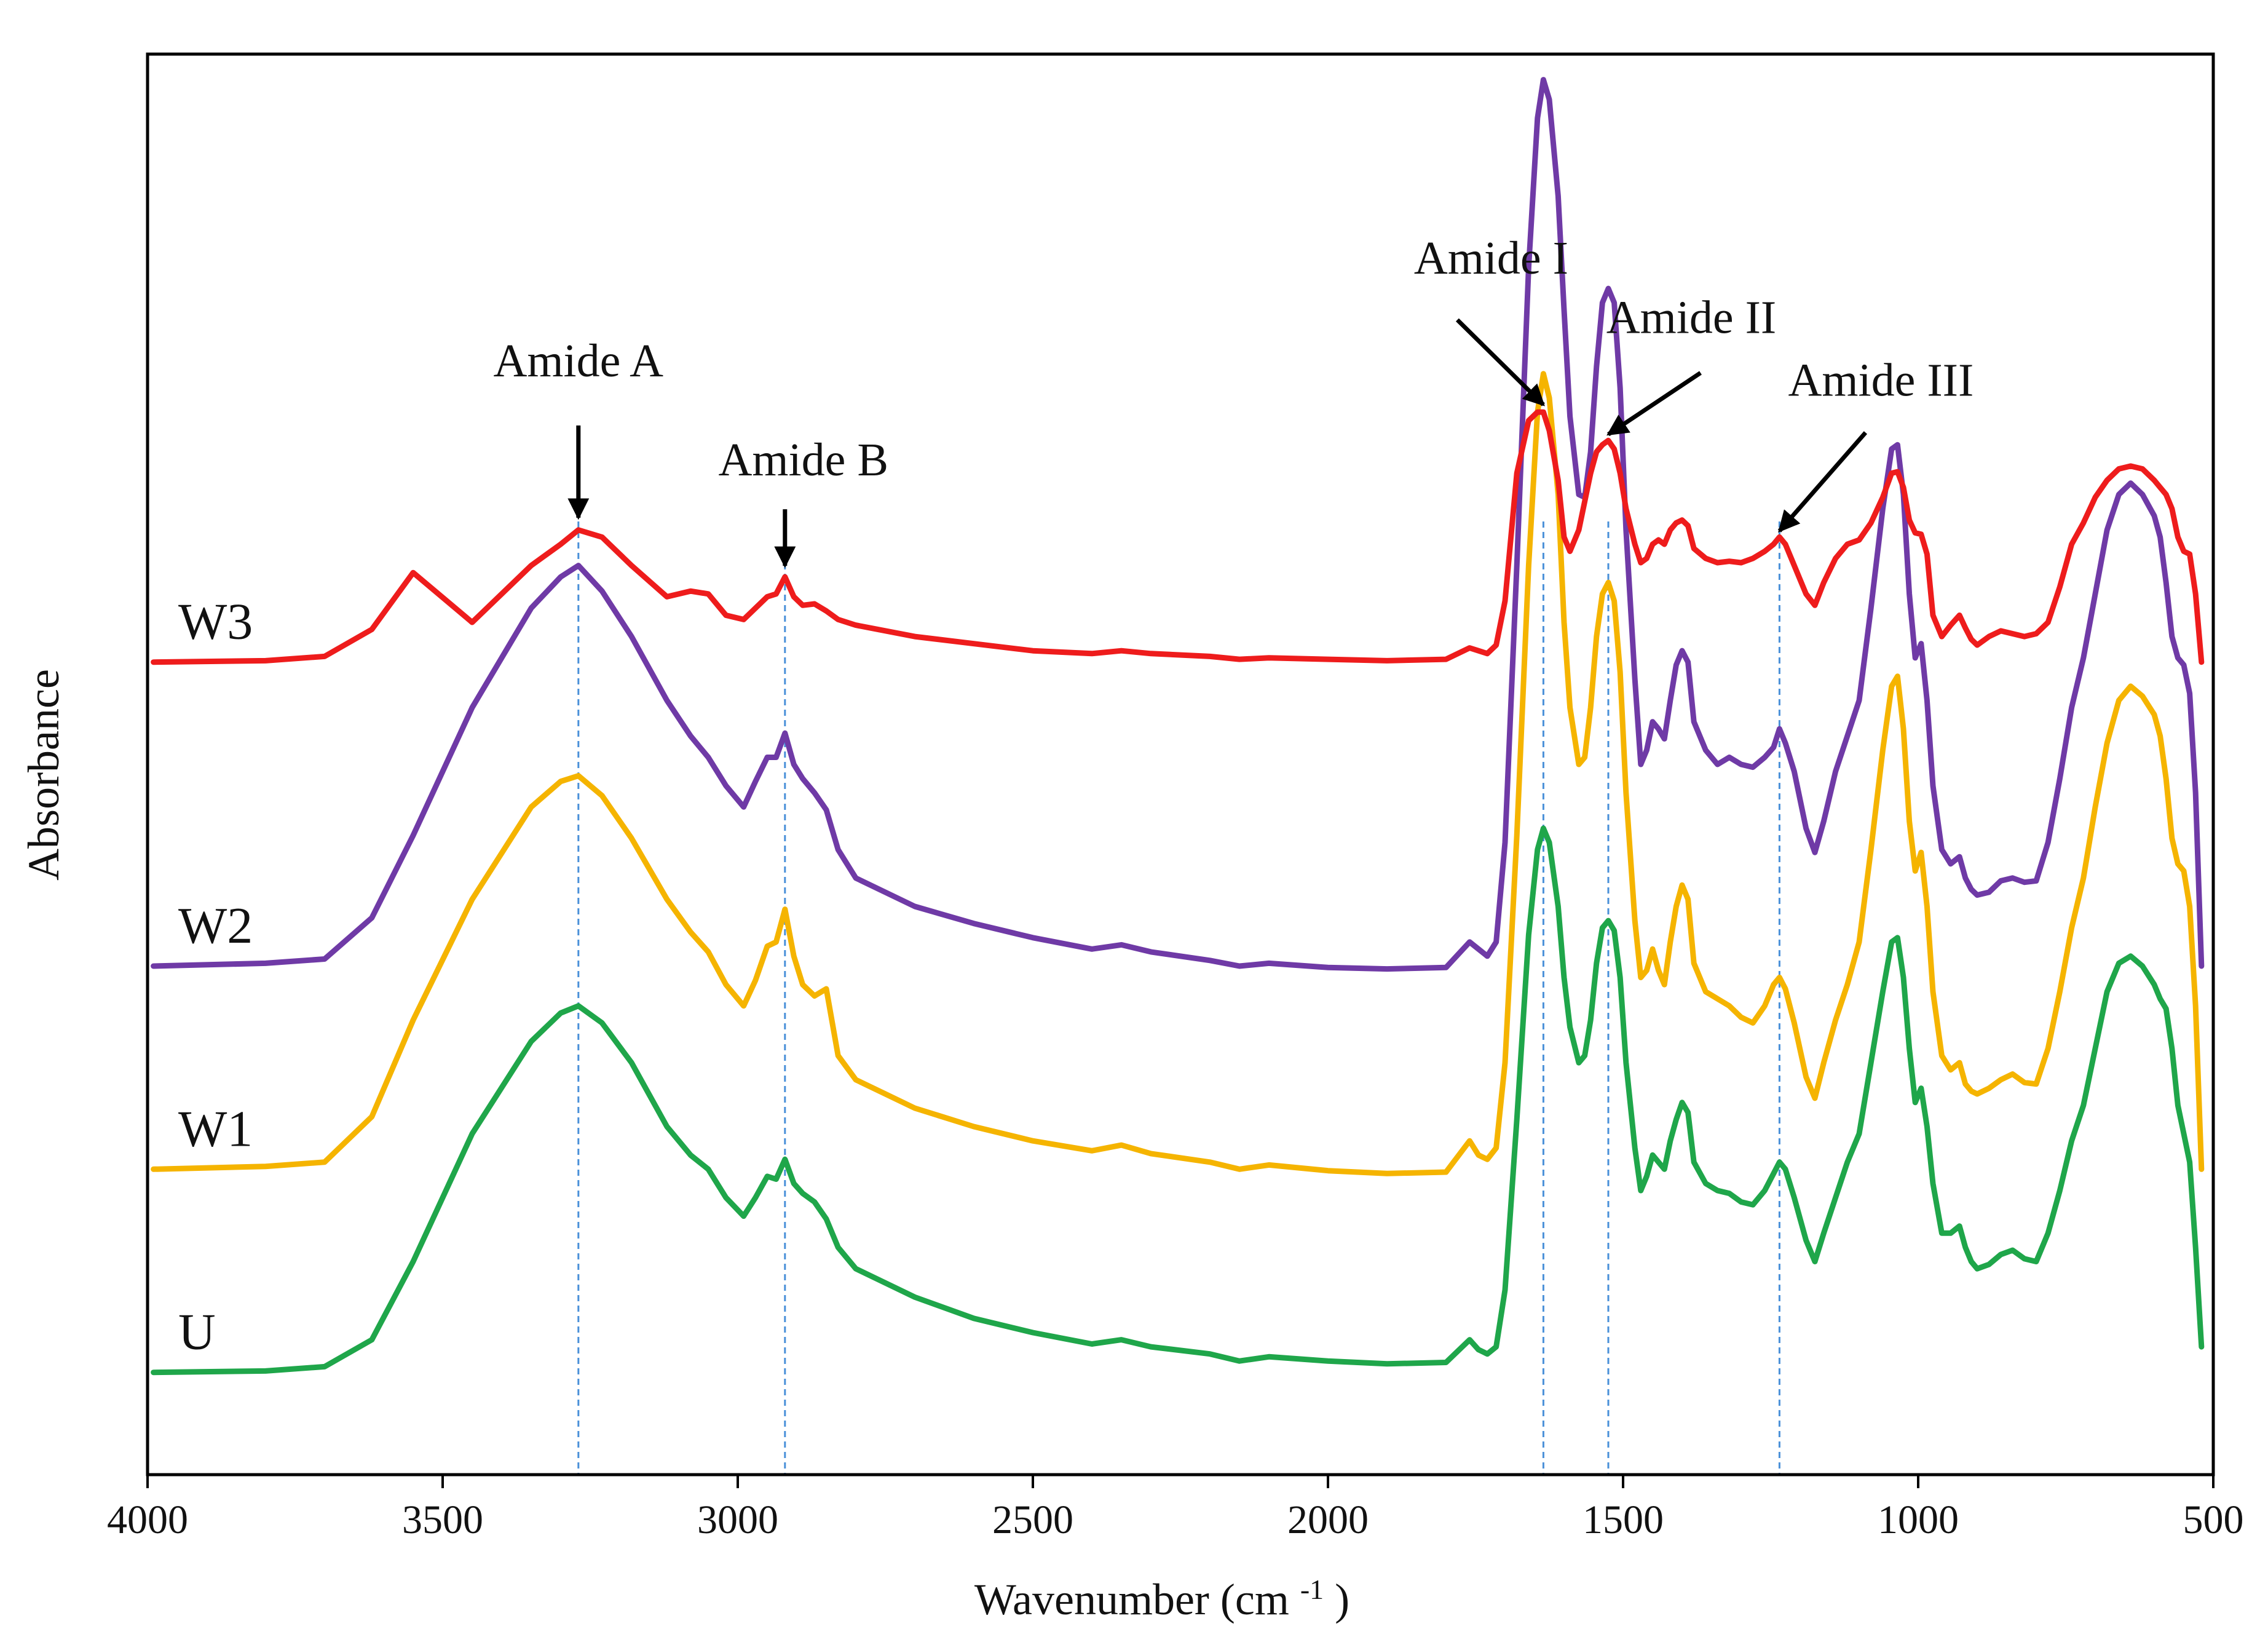 Image resolution: width=2268 pixels, height=1645 pixels. What do you see at coordinates (215, 977) in the screenshot?
I see `series-labels: U W1 W2 W3` at bounding box center [215, 977].